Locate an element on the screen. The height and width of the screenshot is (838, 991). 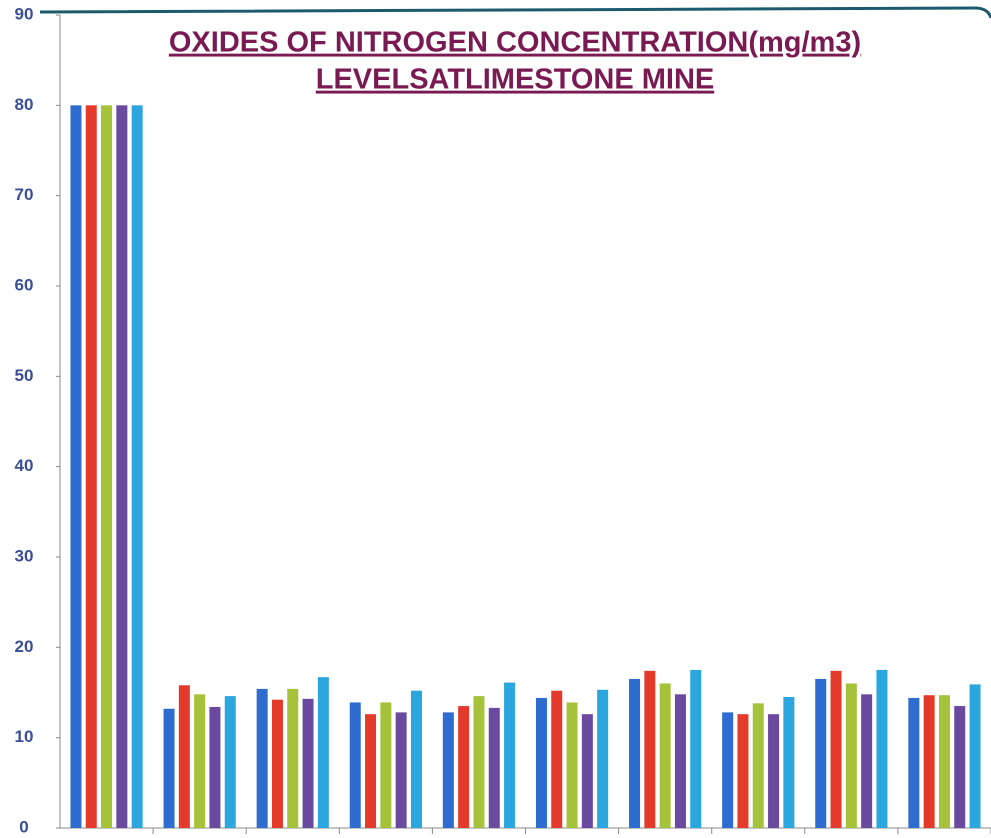
chart-title: LEVELSATLIMESTONE MINE is located at coordinates (515, 80).